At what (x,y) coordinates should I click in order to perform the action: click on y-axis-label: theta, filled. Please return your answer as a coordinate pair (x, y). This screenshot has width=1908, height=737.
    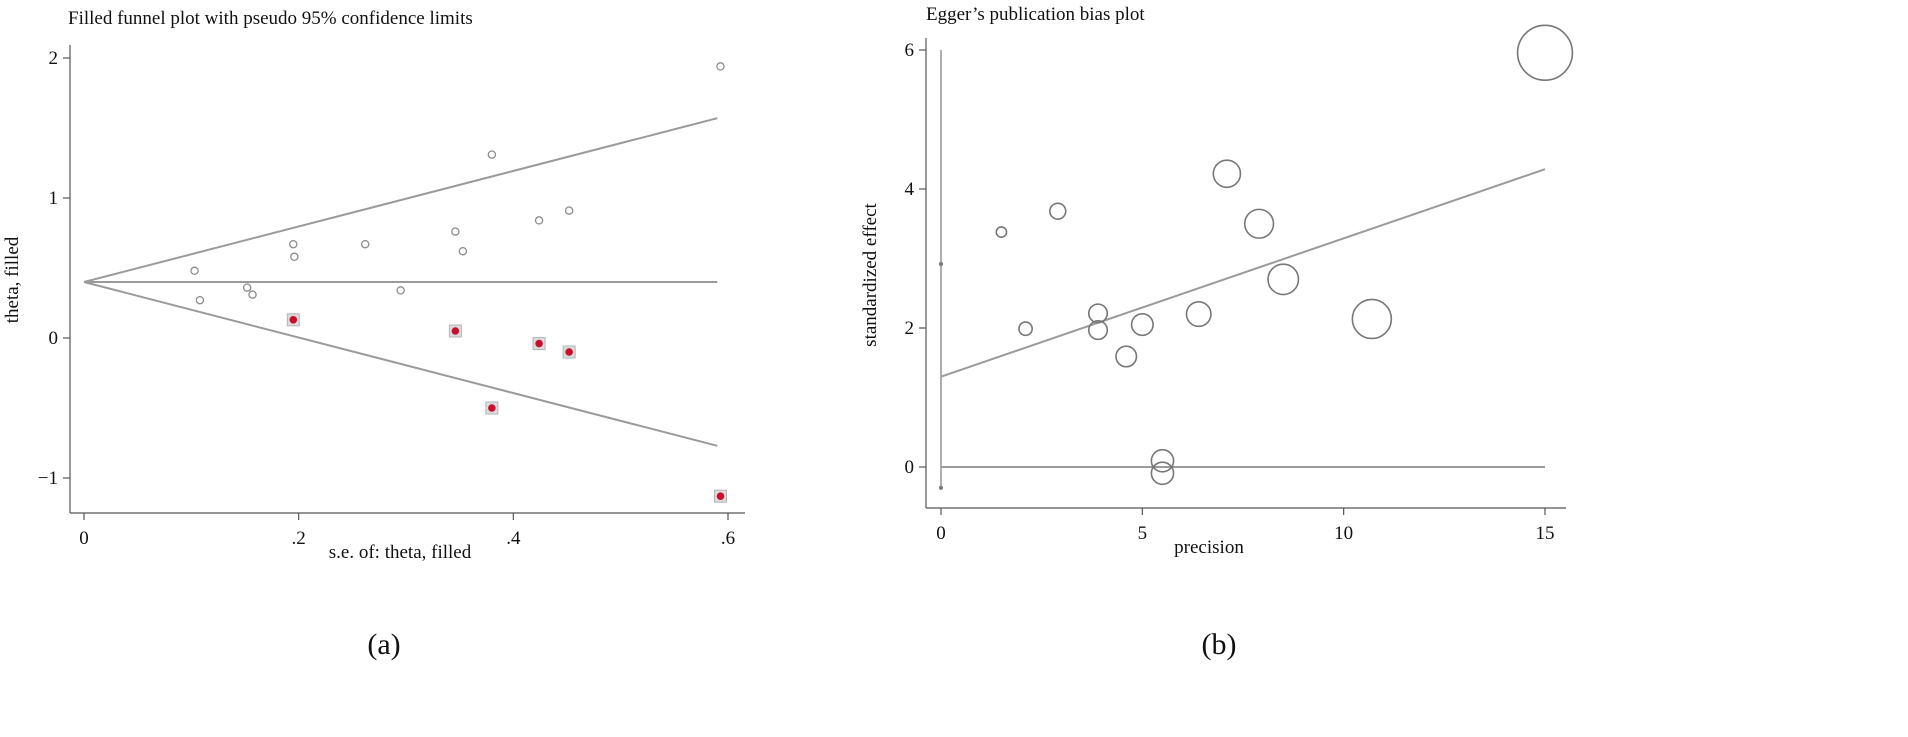
    Looking at the image, I should click on (12, 279).